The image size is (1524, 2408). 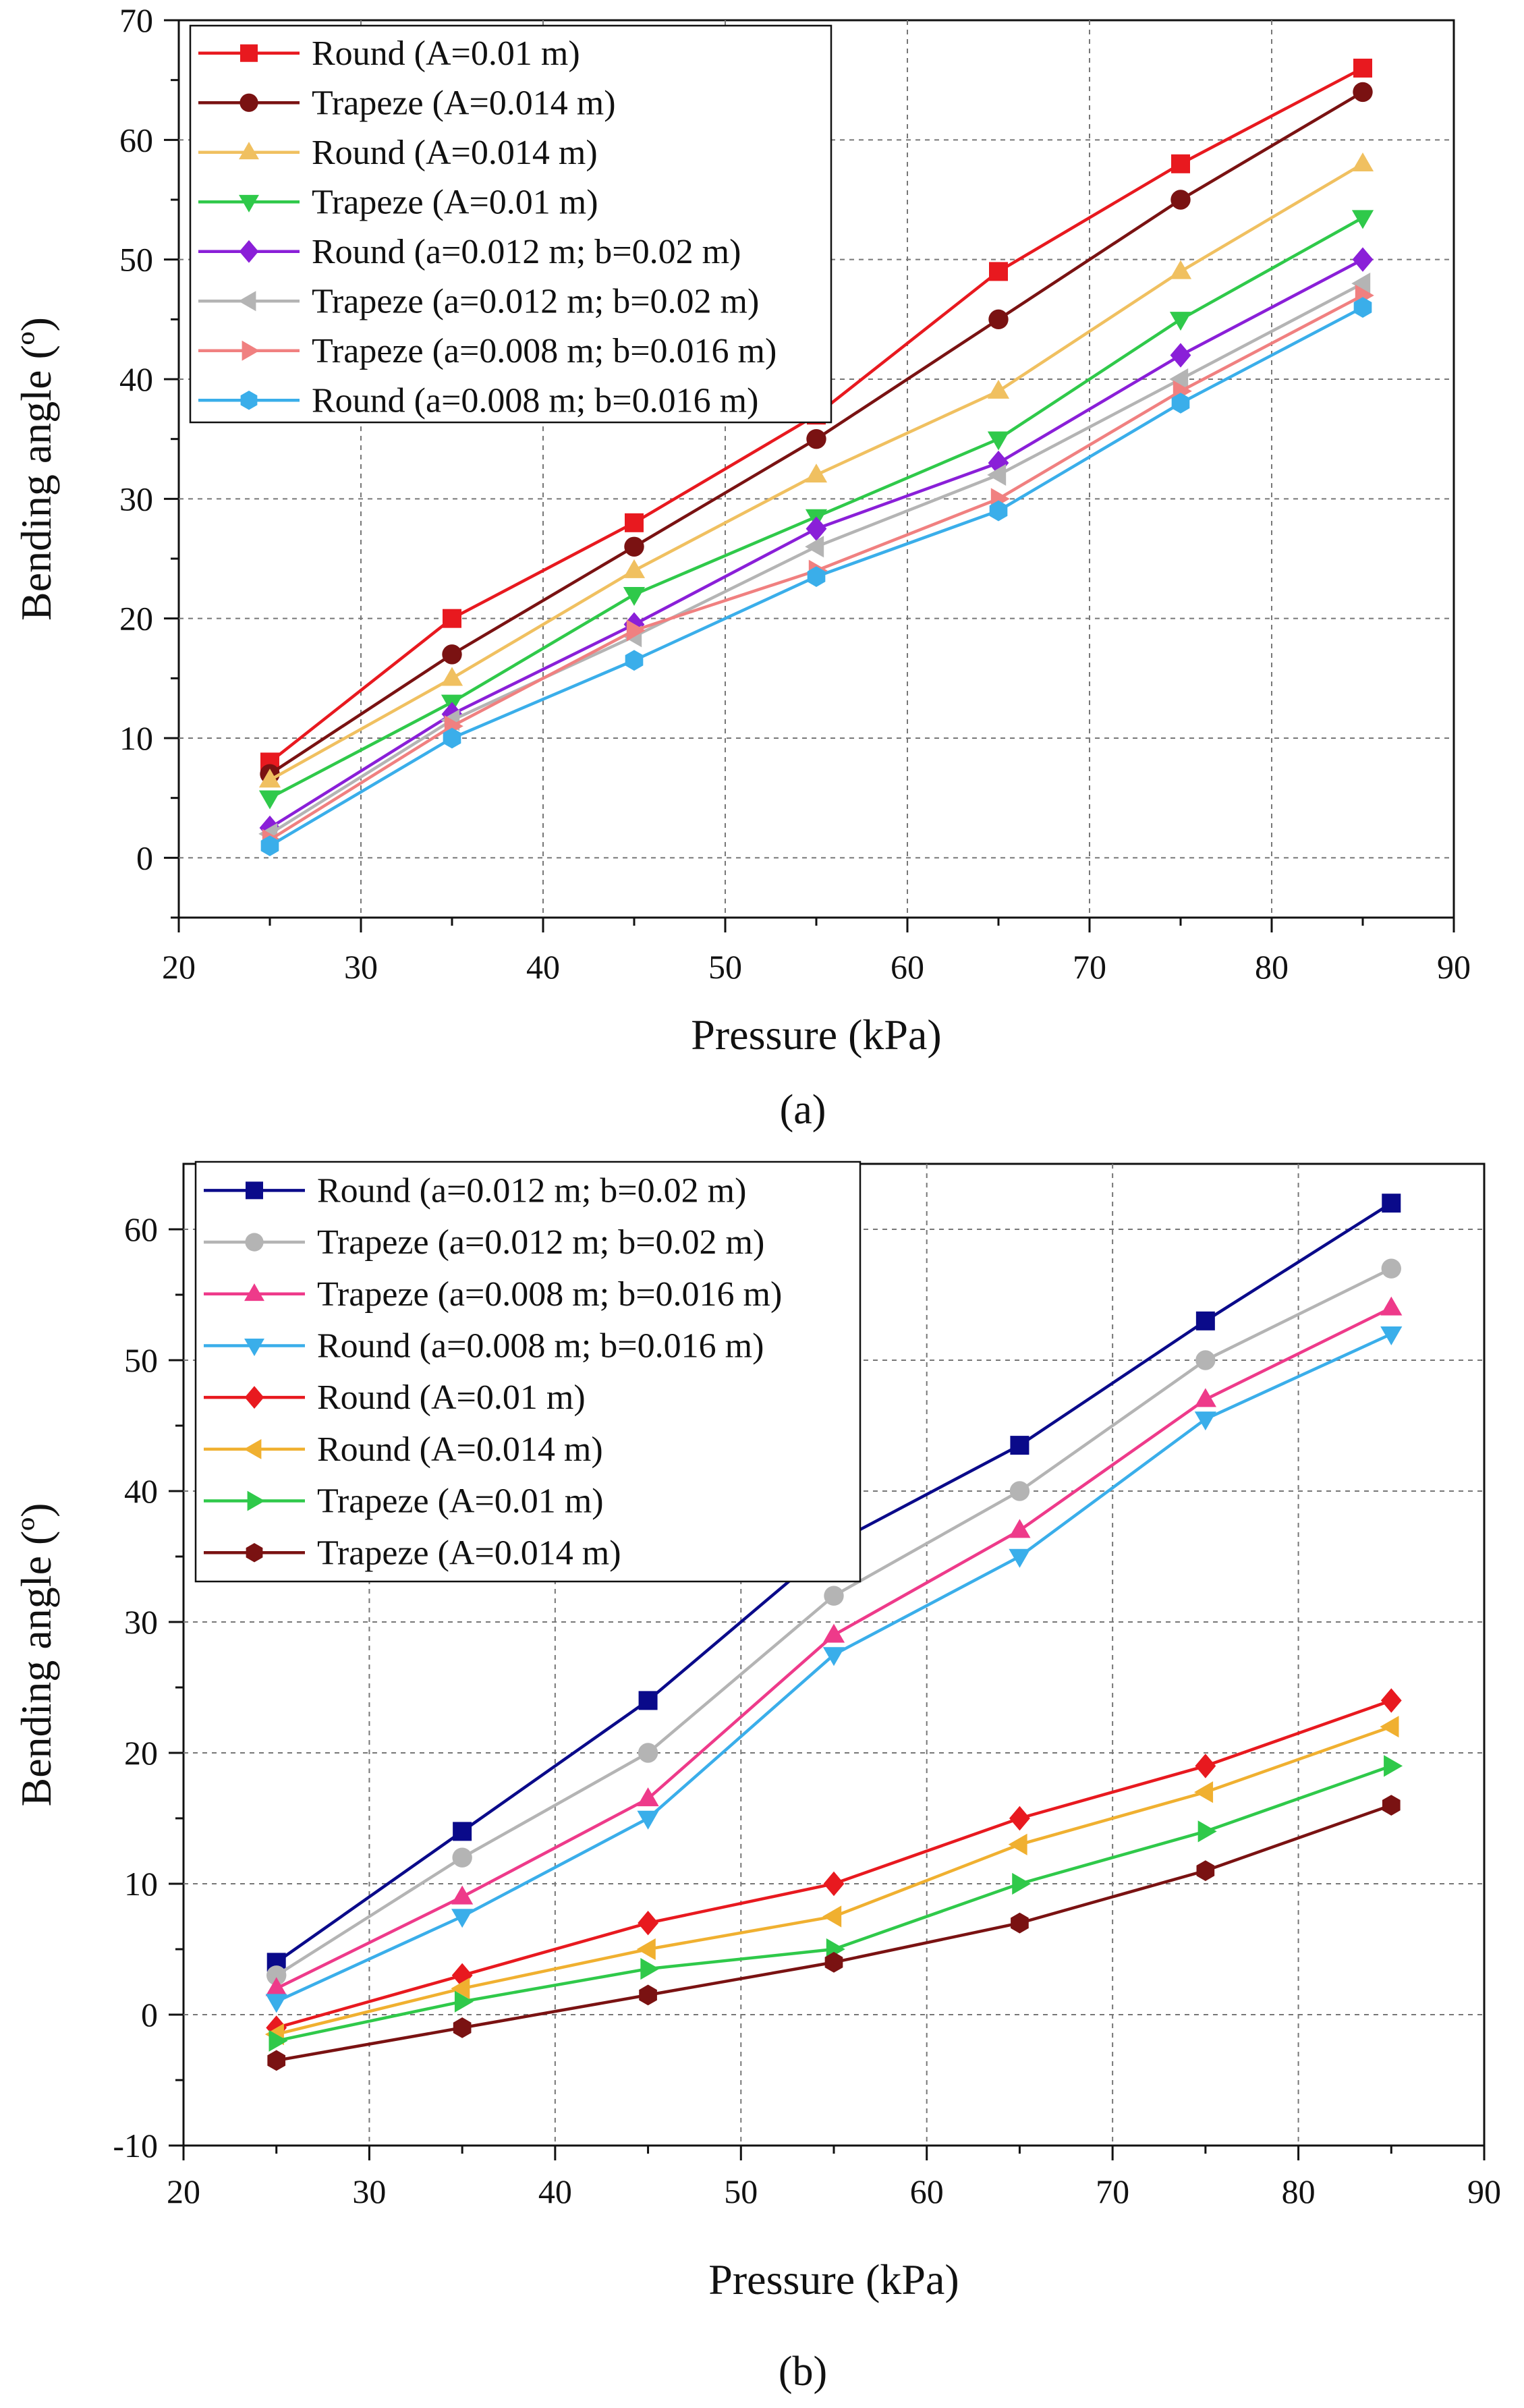 What do you see at coordinates (141, 1884) in the screenshot?
I see `y-tick-label: 10` at bounding box center [141, 1884].